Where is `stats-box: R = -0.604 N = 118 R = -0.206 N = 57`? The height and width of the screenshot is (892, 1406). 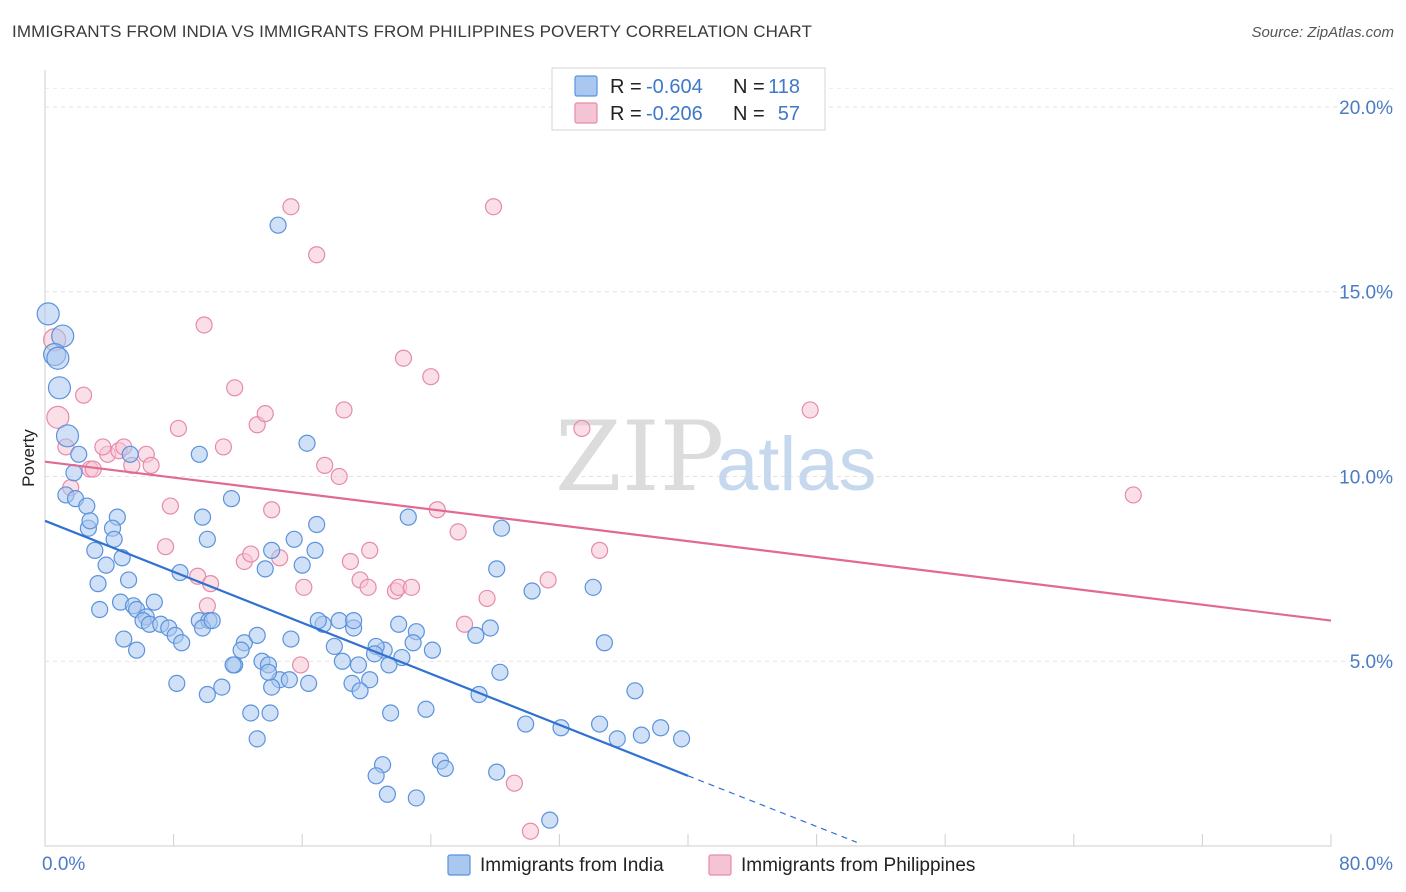 stats-box: R = -0.604 N = 118 R = -0.206 N = 57 is located at coordinates (688, 99).